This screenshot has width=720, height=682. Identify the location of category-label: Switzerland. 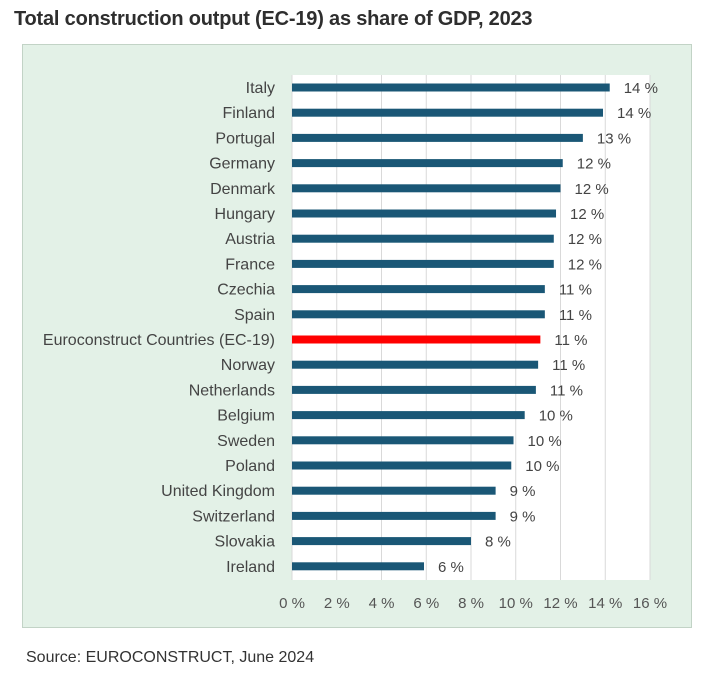
(233, 516).